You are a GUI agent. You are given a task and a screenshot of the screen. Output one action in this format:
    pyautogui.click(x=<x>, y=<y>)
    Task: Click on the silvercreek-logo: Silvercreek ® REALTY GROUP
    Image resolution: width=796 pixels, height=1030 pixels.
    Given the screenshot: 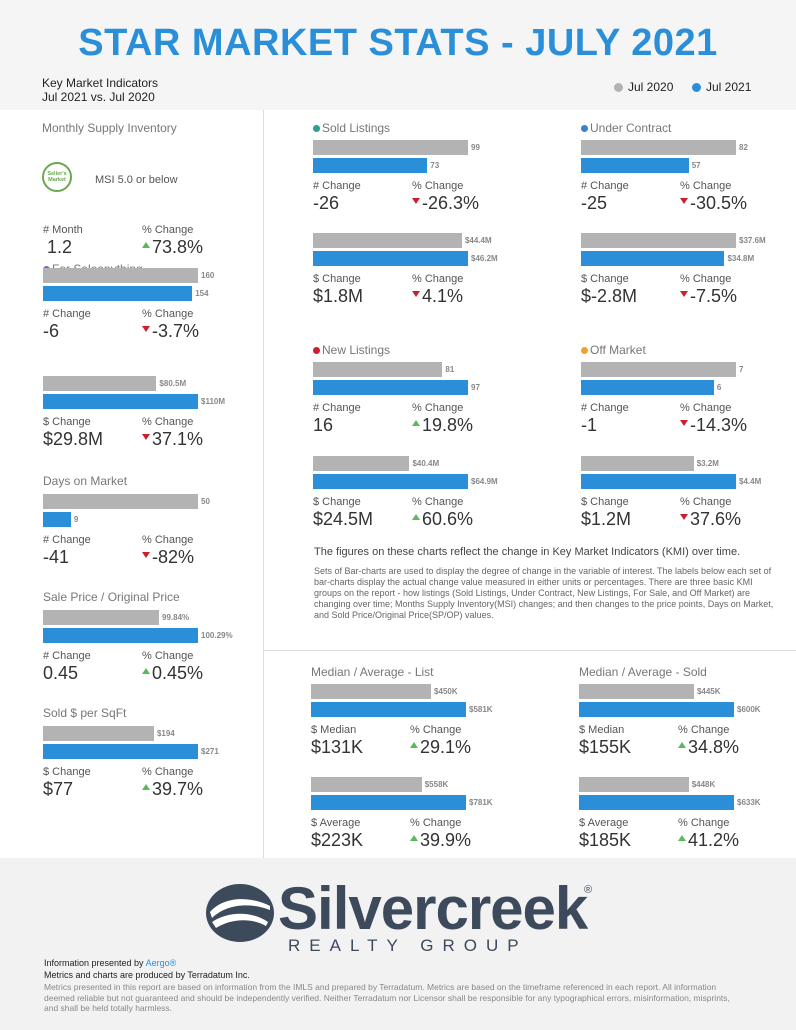 What is the action you would take?
    pyautogui.click(x=404, y=915)
    